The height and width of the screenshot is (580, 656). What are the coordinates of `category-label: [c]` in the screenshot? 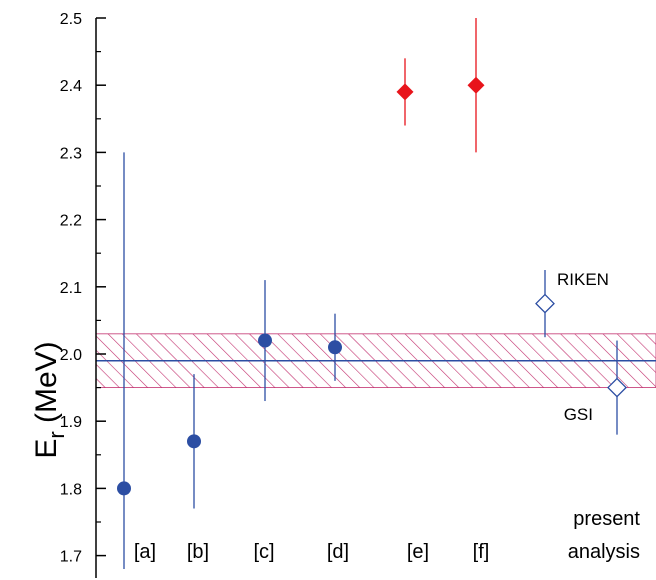 It's located at (263, 552).